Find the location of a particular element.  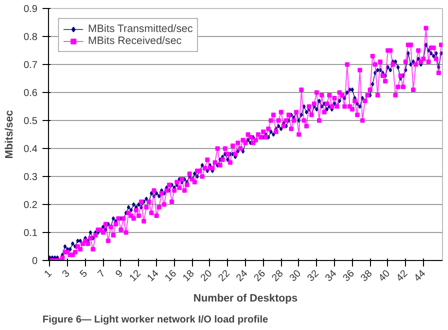

y-tick-label: 0.5 is located at coordinates (31, 121).